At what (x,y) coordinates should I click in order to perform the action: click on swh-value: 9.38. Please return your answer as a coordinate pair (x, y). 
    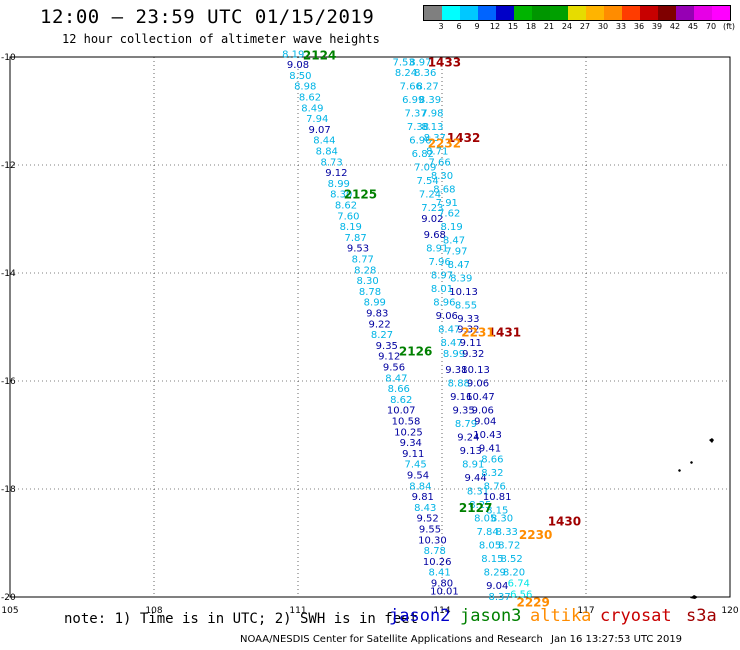
    Looking at the image, I should click on (456, 370).